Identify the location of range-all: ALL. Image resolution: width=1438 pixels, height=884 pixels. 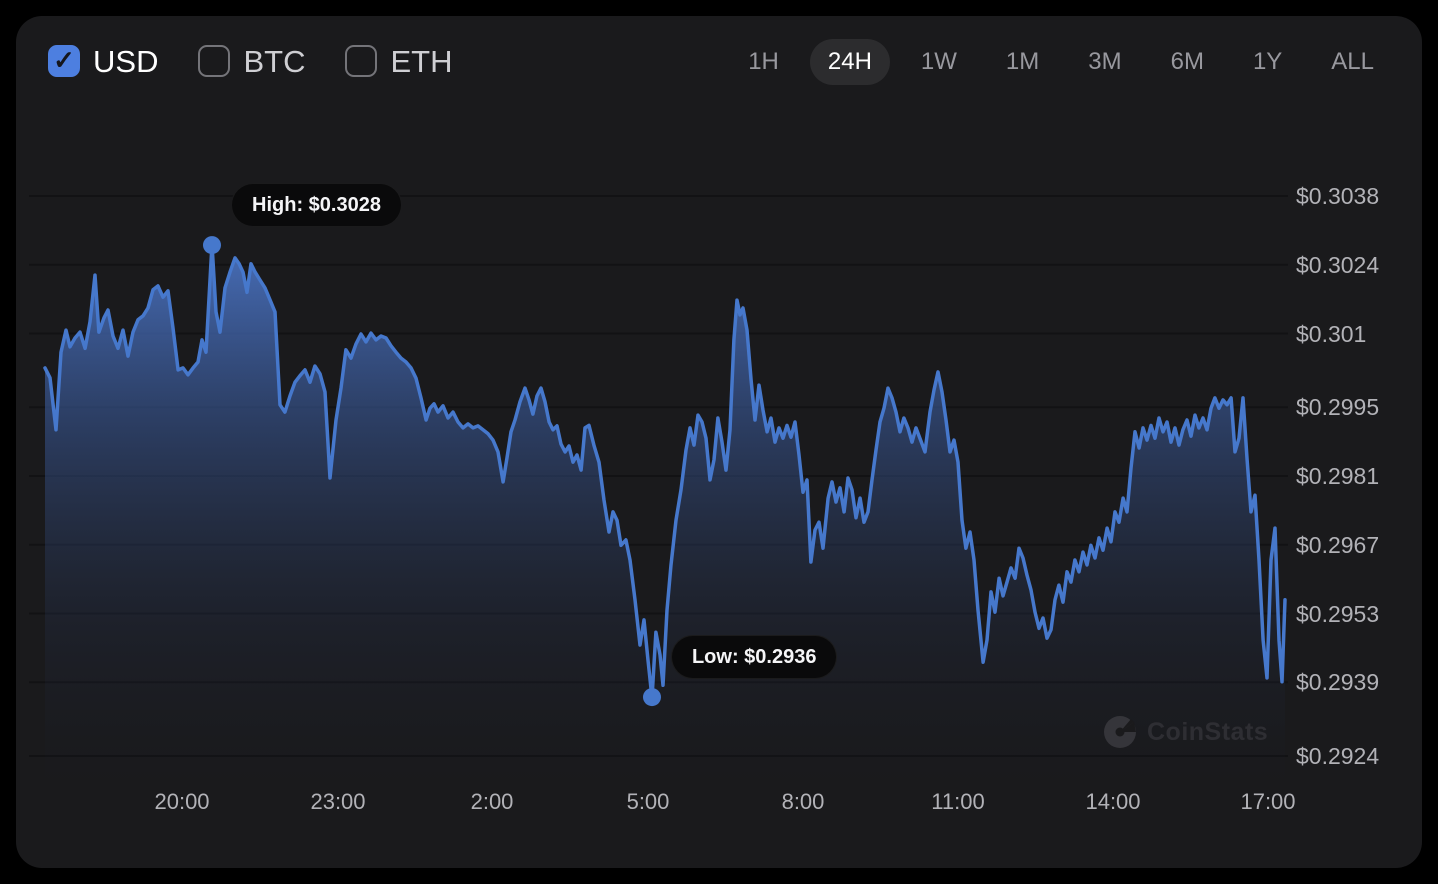
(1352, 61).